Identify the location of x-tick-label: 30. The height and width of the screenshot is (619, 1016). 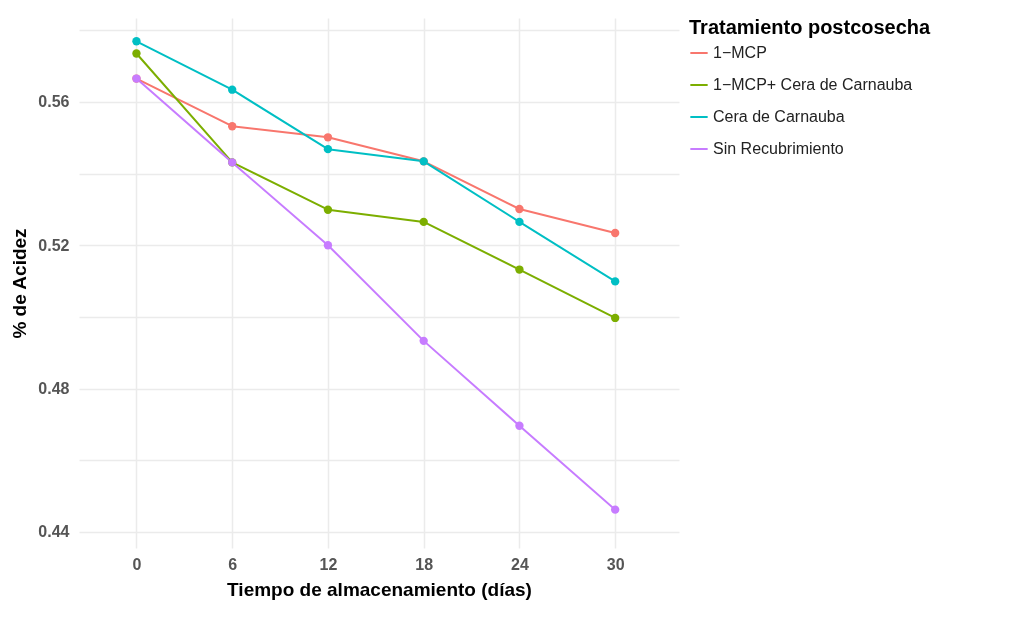
(615, 564).